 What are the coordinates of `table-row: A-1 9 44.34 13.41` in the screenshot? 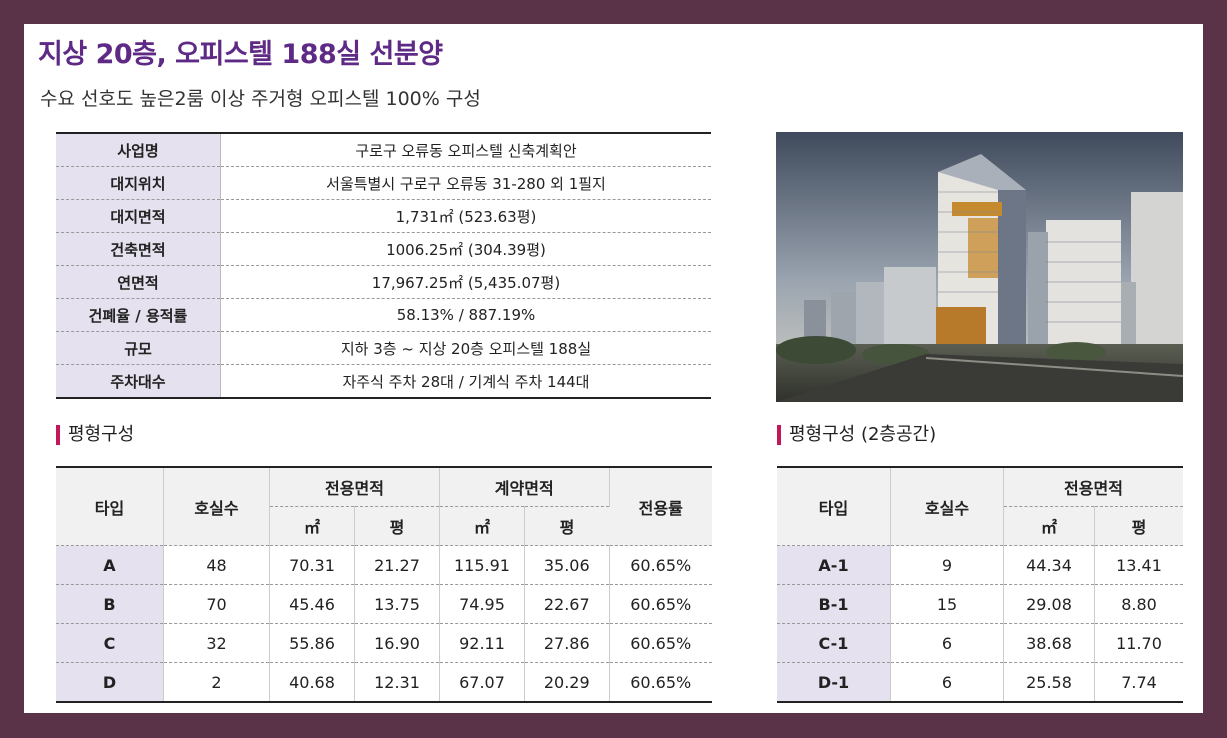 It's located at (980, 565).